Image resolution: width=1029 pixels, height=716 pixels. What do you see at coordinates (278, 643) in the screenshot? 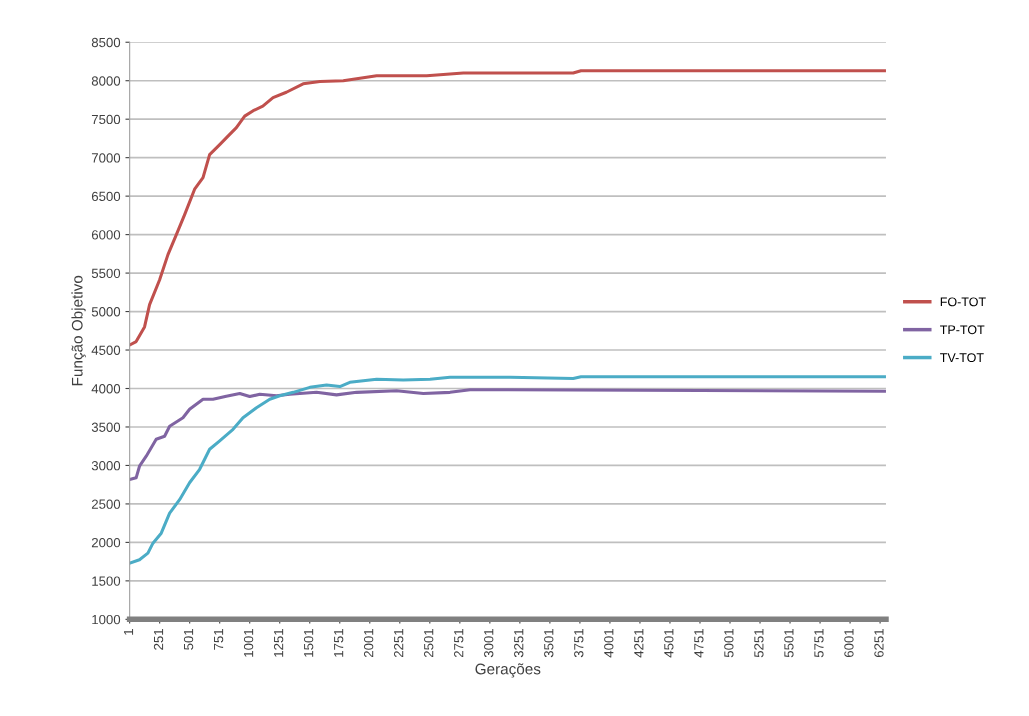
I see `x-tick-label: 1251` at bounding box center [278, 643].